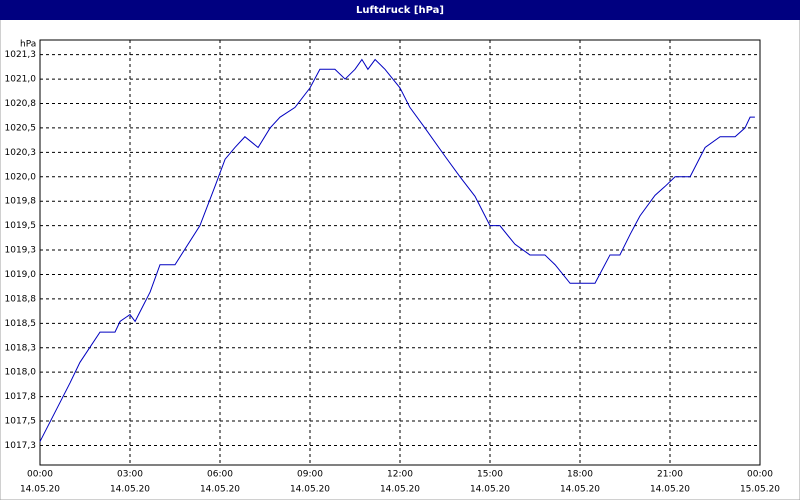 This screenshot has width=800, height=500. I want to click on y-tick-label: 1020,3, so click(21, 153).